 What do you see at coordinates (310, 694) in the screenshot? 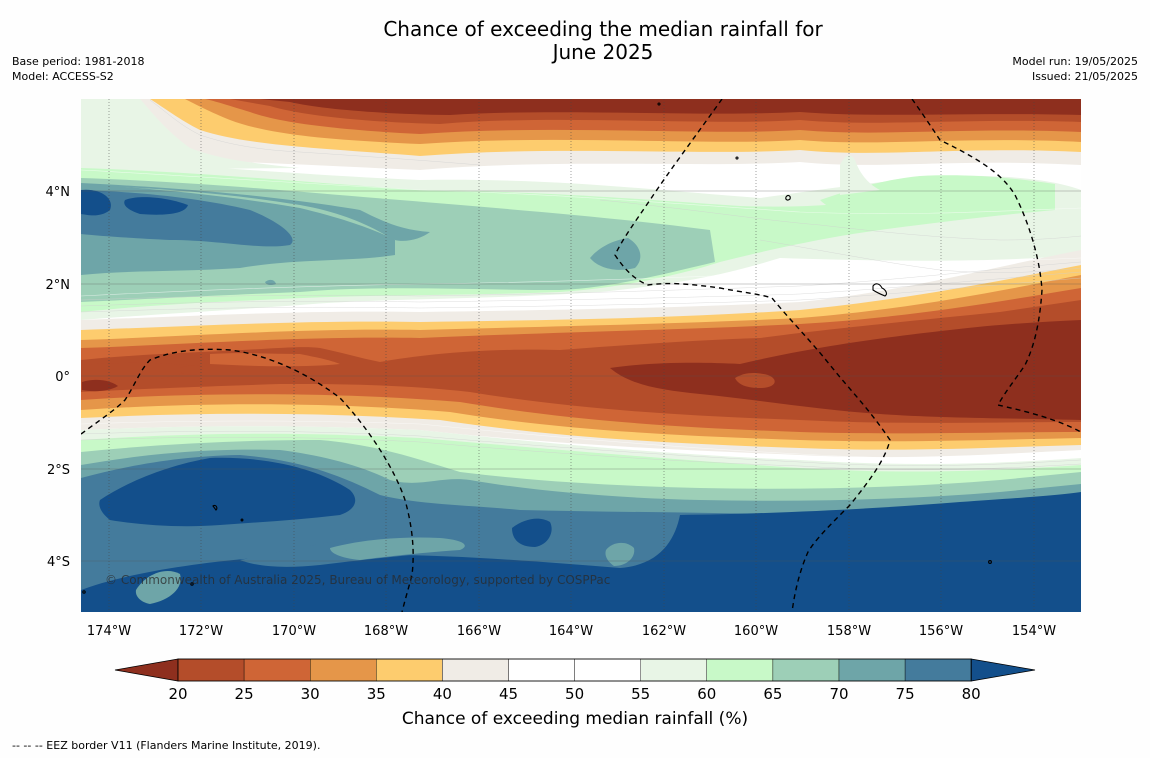
I see `colorbar-tick-label: 30` at bounding box center [310, 694].